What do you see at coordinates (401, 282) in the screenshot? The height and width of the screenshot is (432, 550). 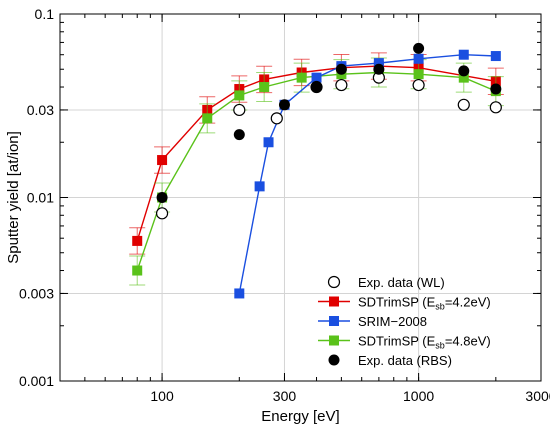 I see `legend-label: Exp. data (WL)` at bounding box center [401, 282].